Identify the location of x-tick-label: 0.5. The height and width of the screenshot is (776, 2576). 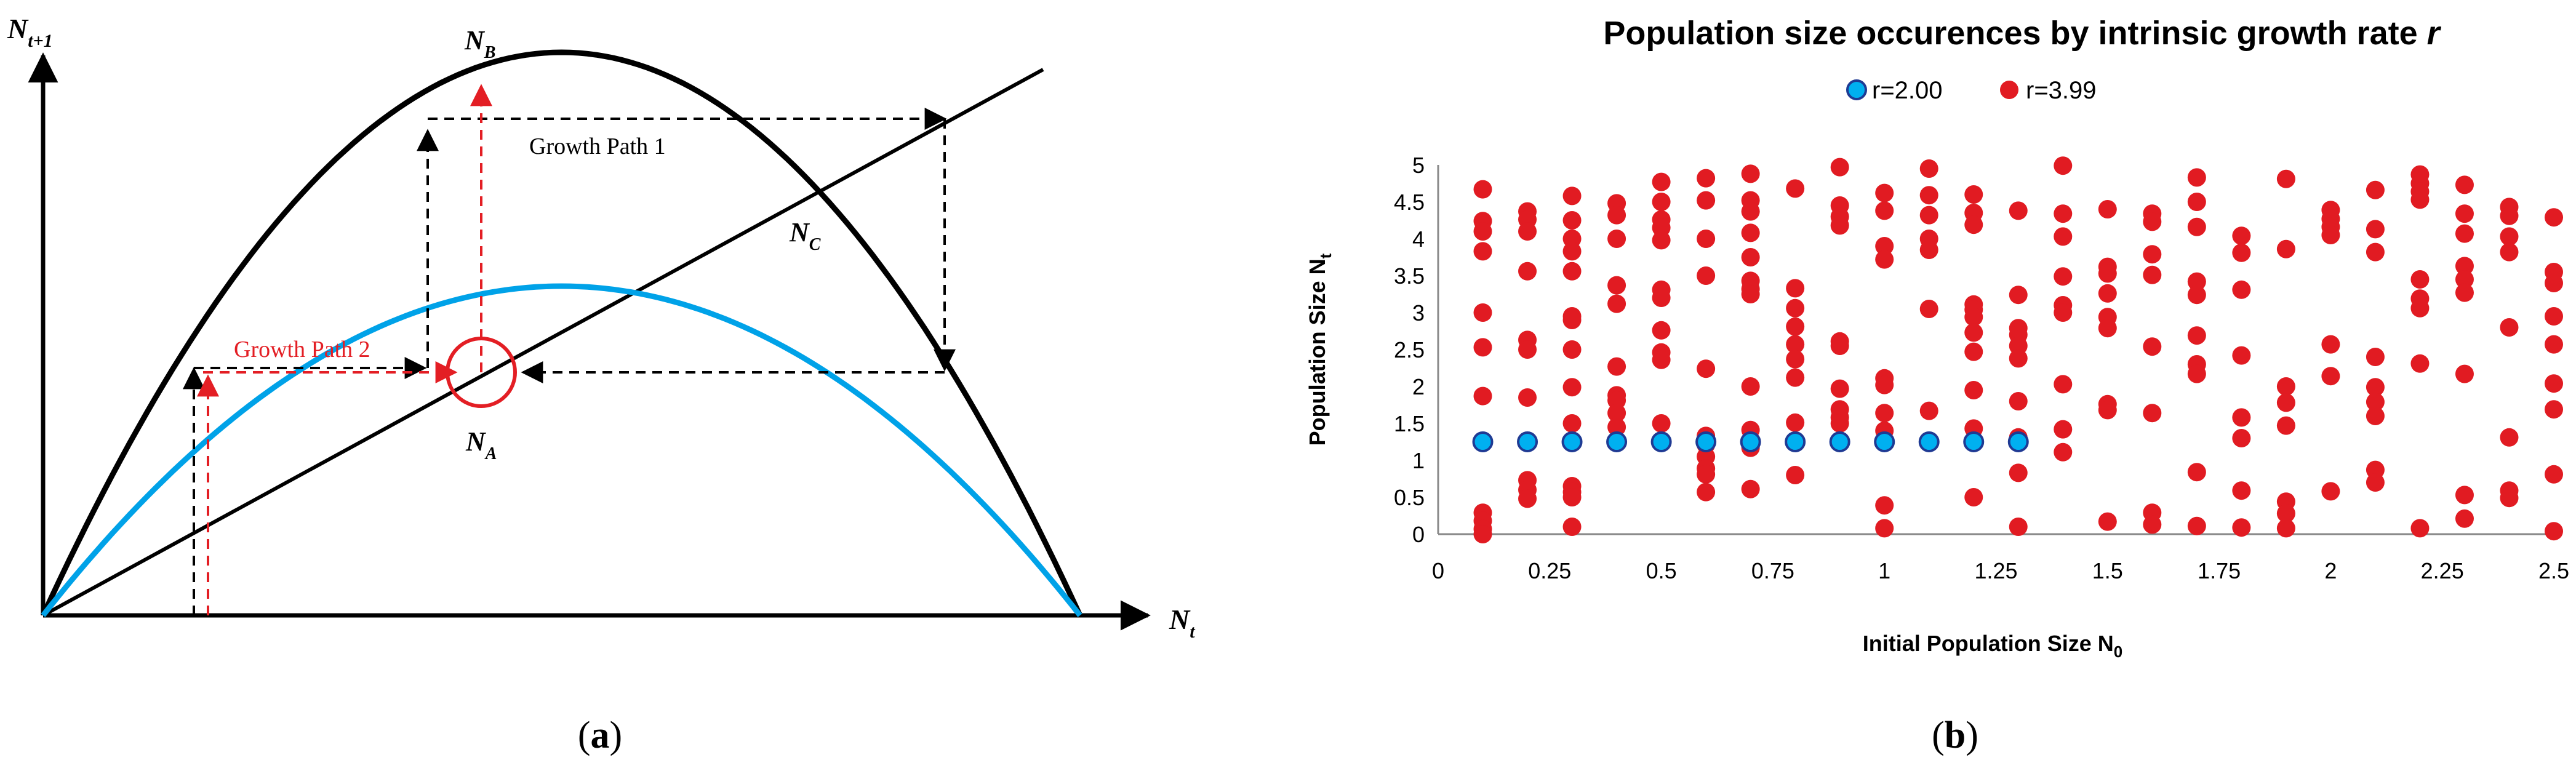
(1661, 570).